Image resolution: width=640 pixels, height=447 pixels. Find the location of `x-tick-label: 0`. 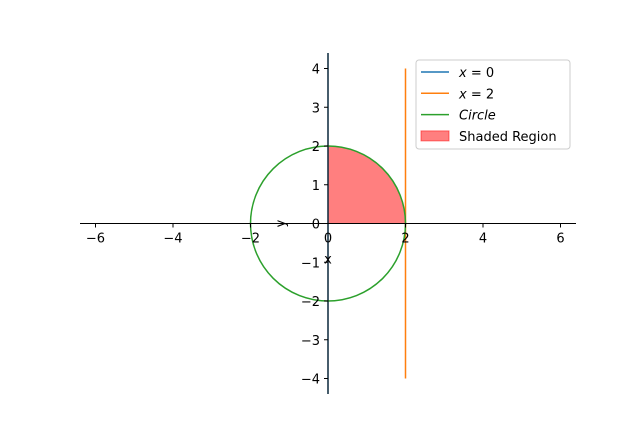

x-tick-label: 0 is located at coordinates (328, 239).